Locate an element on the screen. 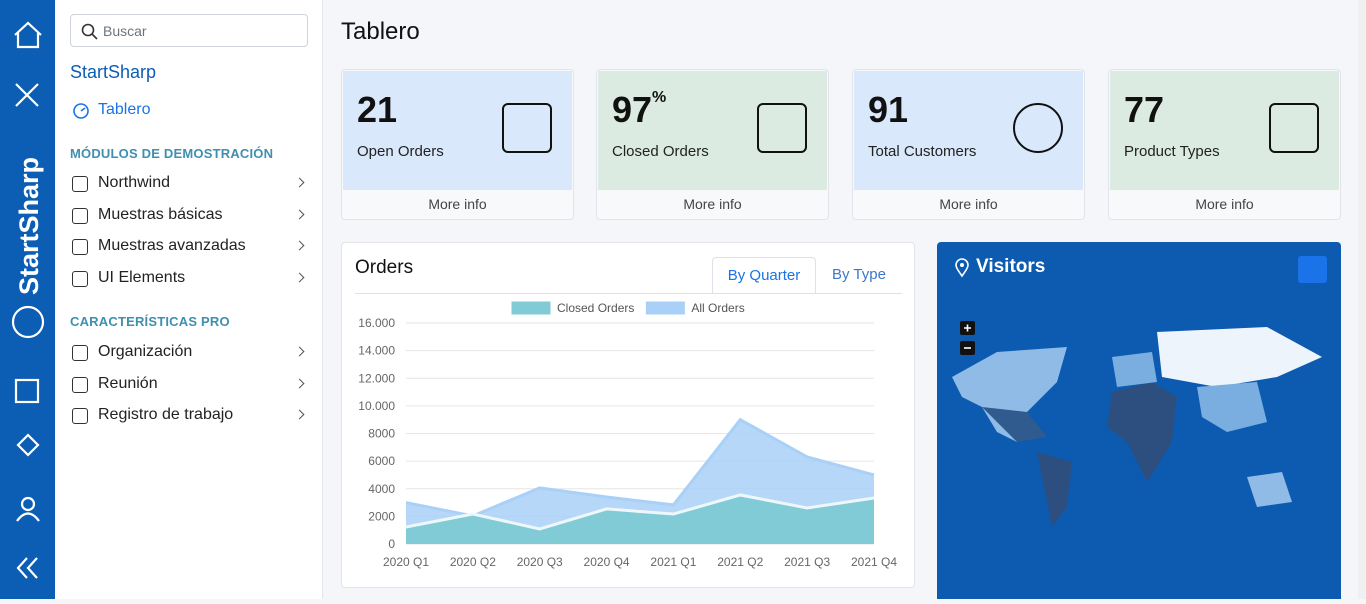  section-title: MÓDULOS DE DEMOSTRACIÓN is located at coordinates (172, 153).